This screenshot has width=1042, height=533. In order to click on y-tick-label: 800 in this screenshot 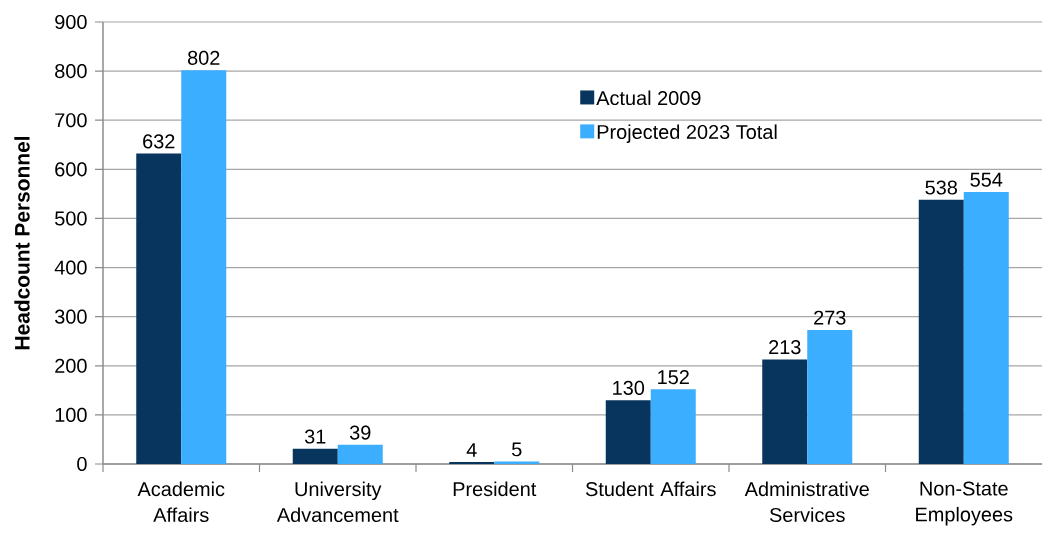, I will do `click(71, 71)`.